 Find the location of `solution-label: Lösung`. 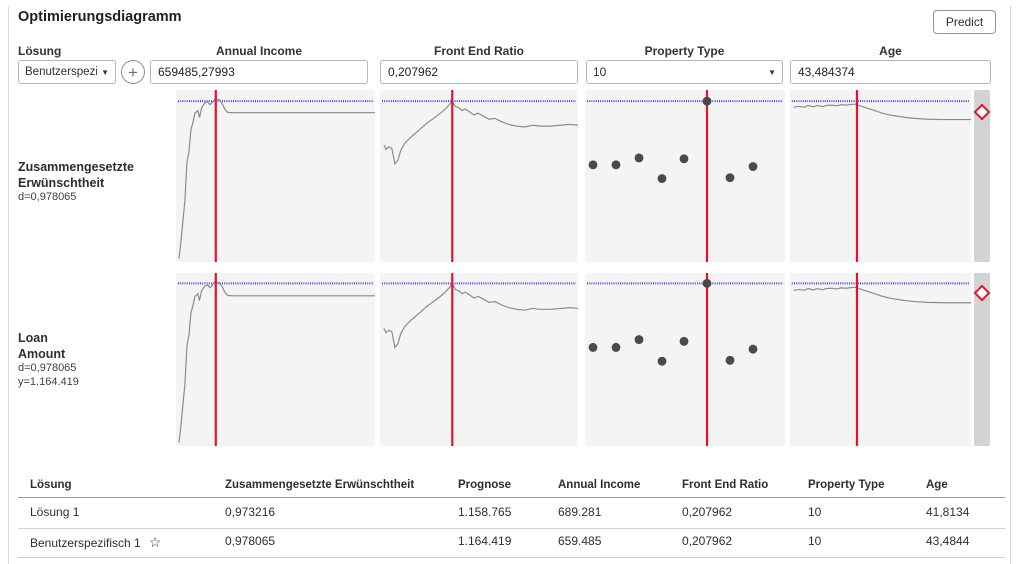

solution-label: Lösung is located at coordinates (40, 51).